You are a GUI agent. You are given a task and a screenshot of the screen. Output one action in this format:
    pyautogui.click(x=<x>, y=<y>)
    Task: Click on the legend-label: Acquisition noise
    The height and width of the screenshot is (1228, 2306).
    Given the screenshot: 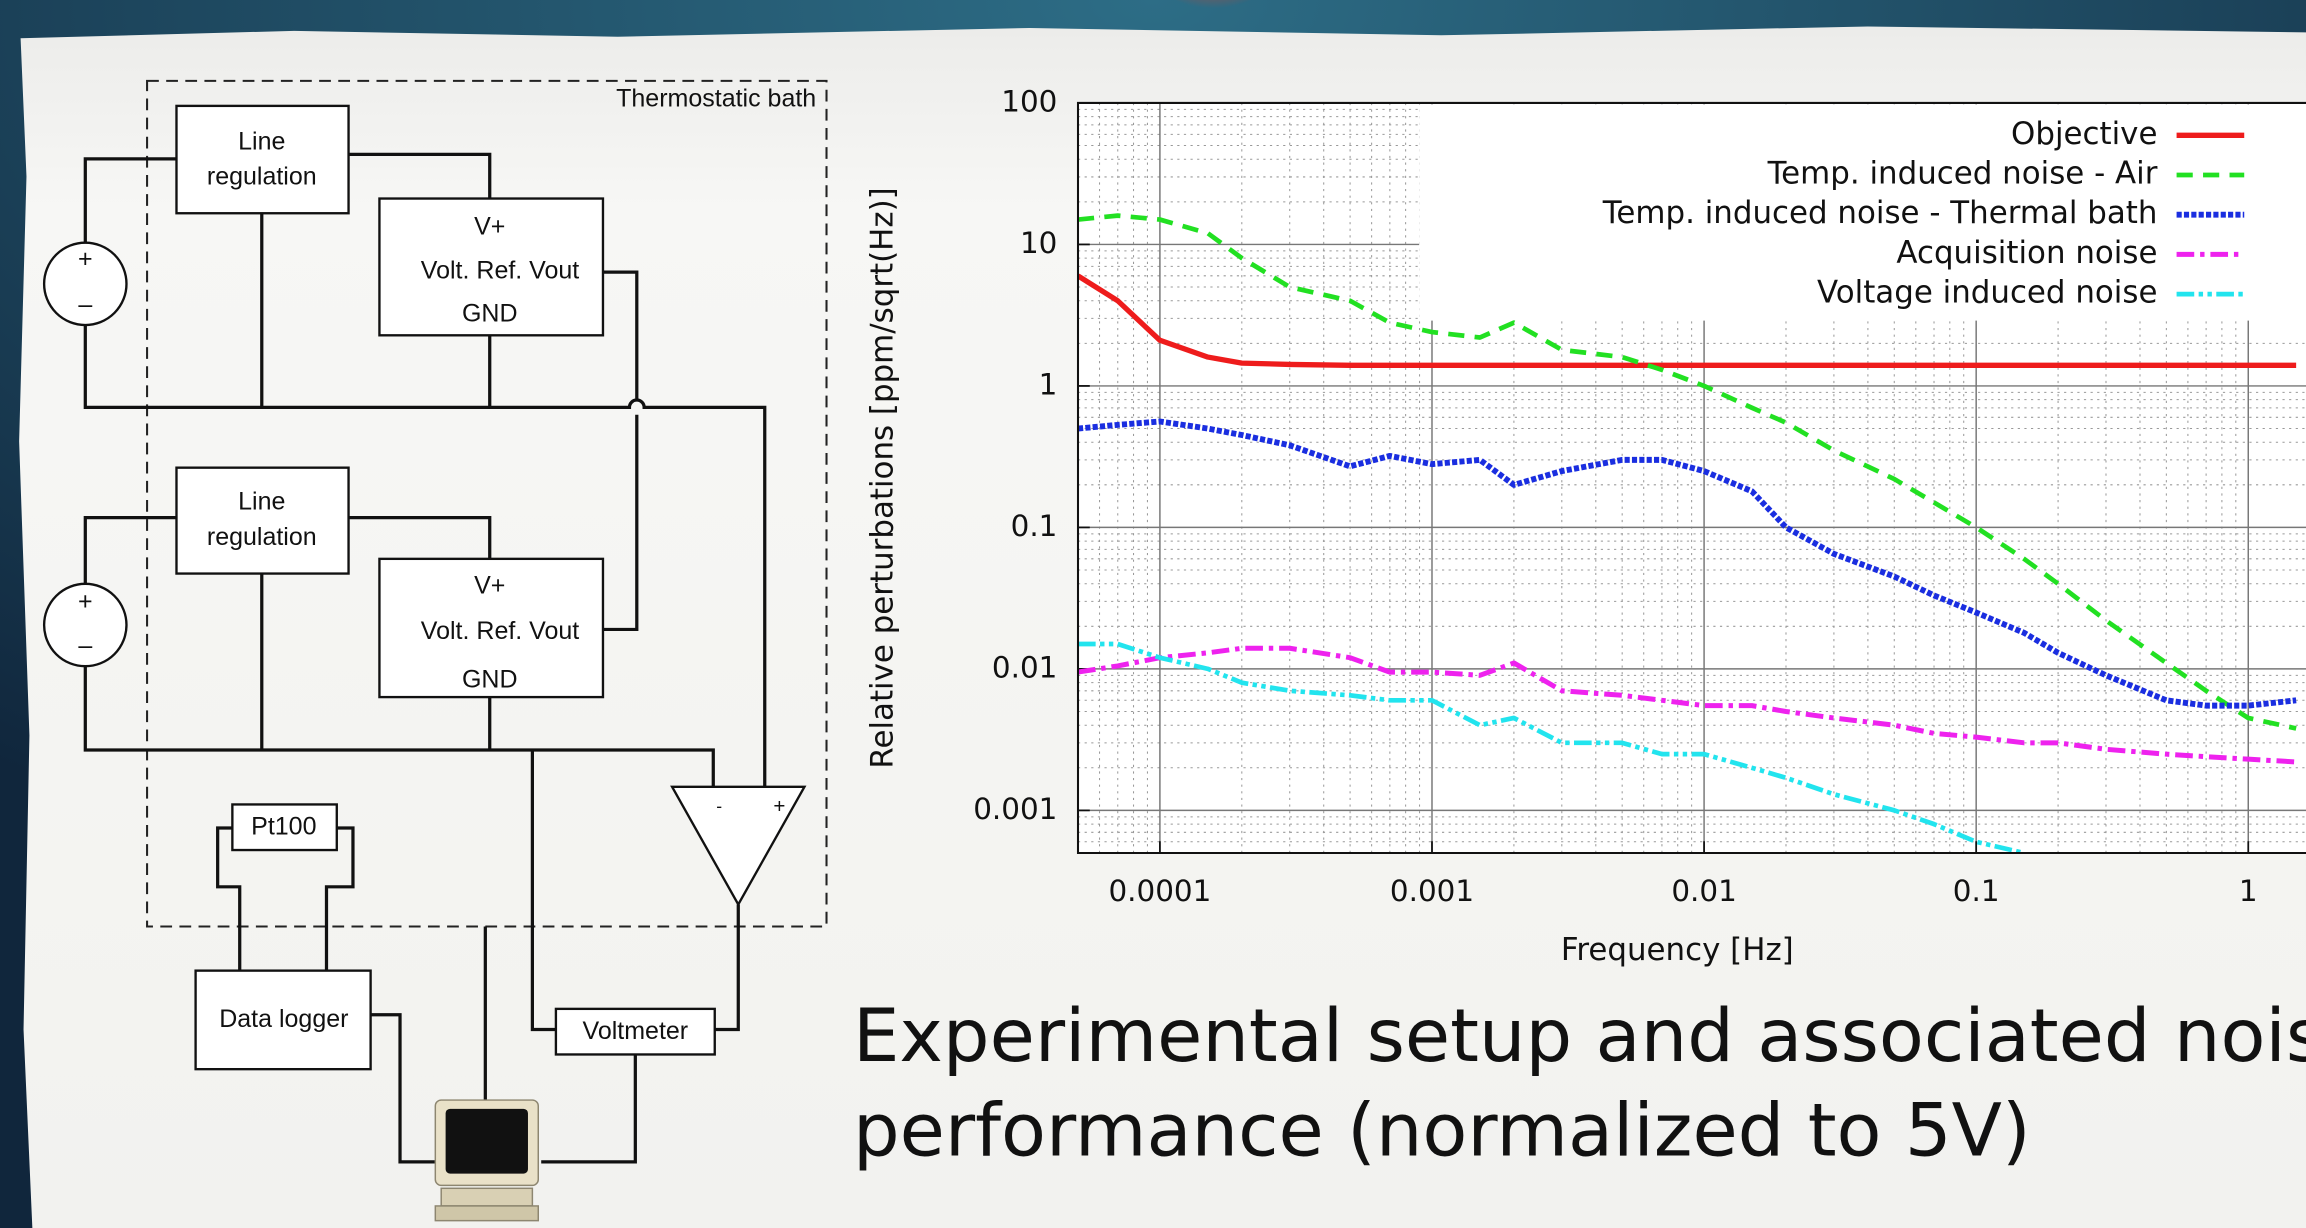 What is the action you would take?
    pyautogui.click(x=2026, y=253)
    